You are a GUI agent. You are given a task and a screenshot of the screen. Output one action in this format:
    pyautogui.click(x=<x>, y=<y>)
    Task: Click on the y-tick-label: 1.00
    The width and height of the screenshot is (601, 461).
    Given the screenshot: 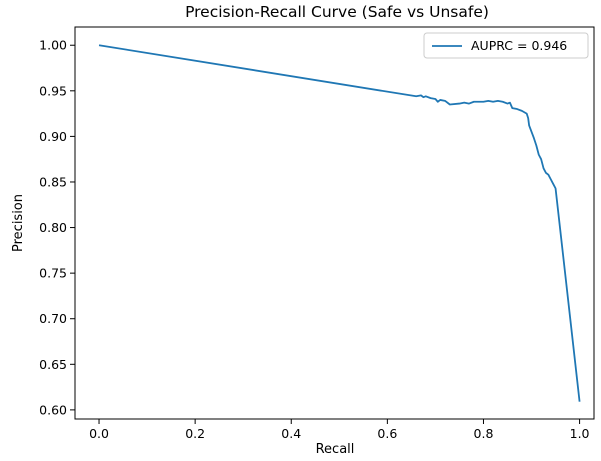 What is the action you would take?
    pyautogui.click(x=53, y=45)
    